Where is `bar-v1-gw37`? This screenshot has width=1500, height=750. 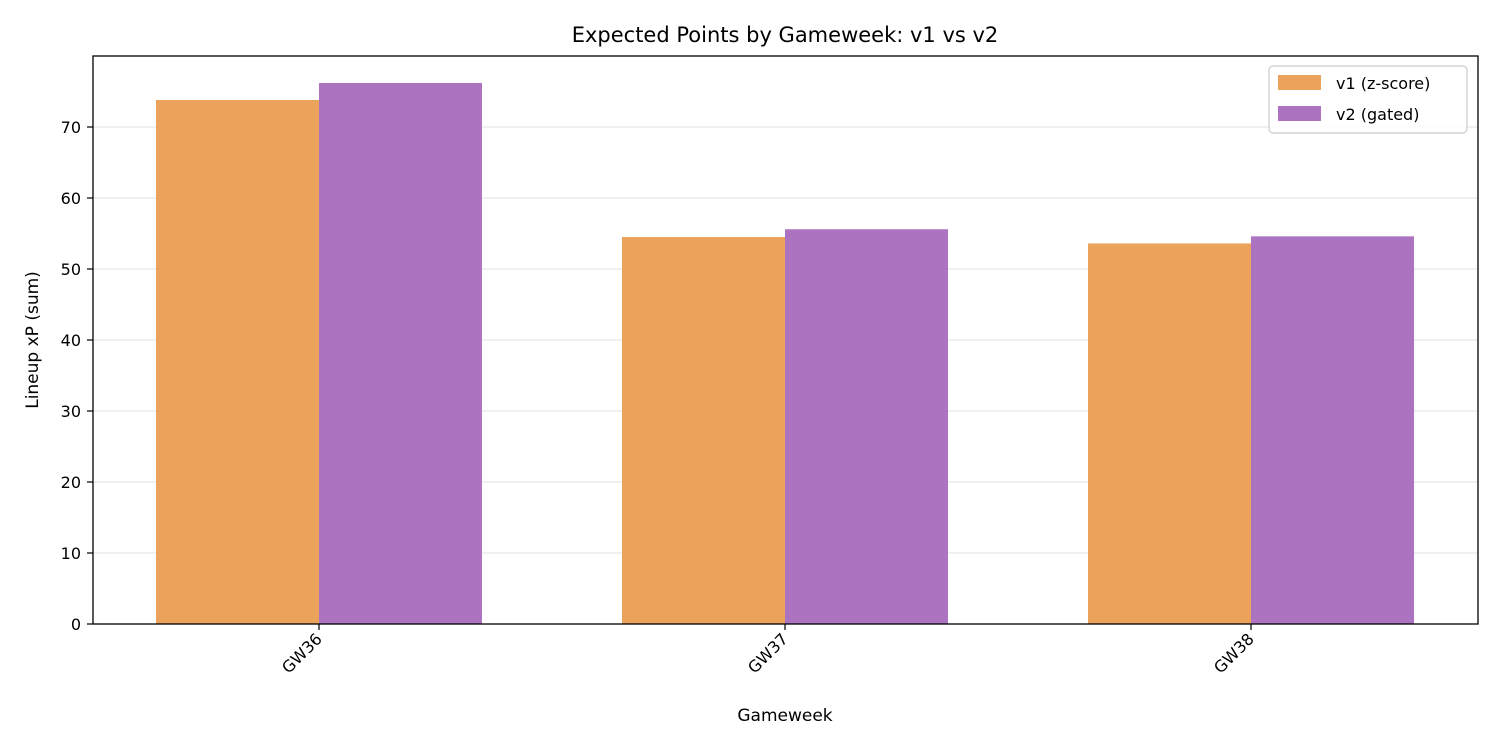
bar-v1-gw37 is located at coordinates (703, 431).